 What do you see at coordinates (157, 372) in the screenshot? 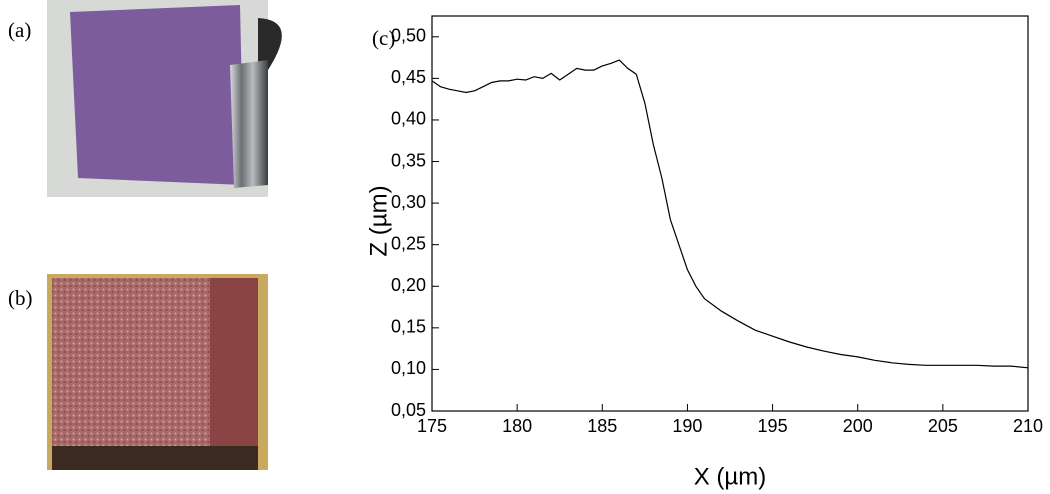
I see `photo-b` at bounding box center [157, 372].